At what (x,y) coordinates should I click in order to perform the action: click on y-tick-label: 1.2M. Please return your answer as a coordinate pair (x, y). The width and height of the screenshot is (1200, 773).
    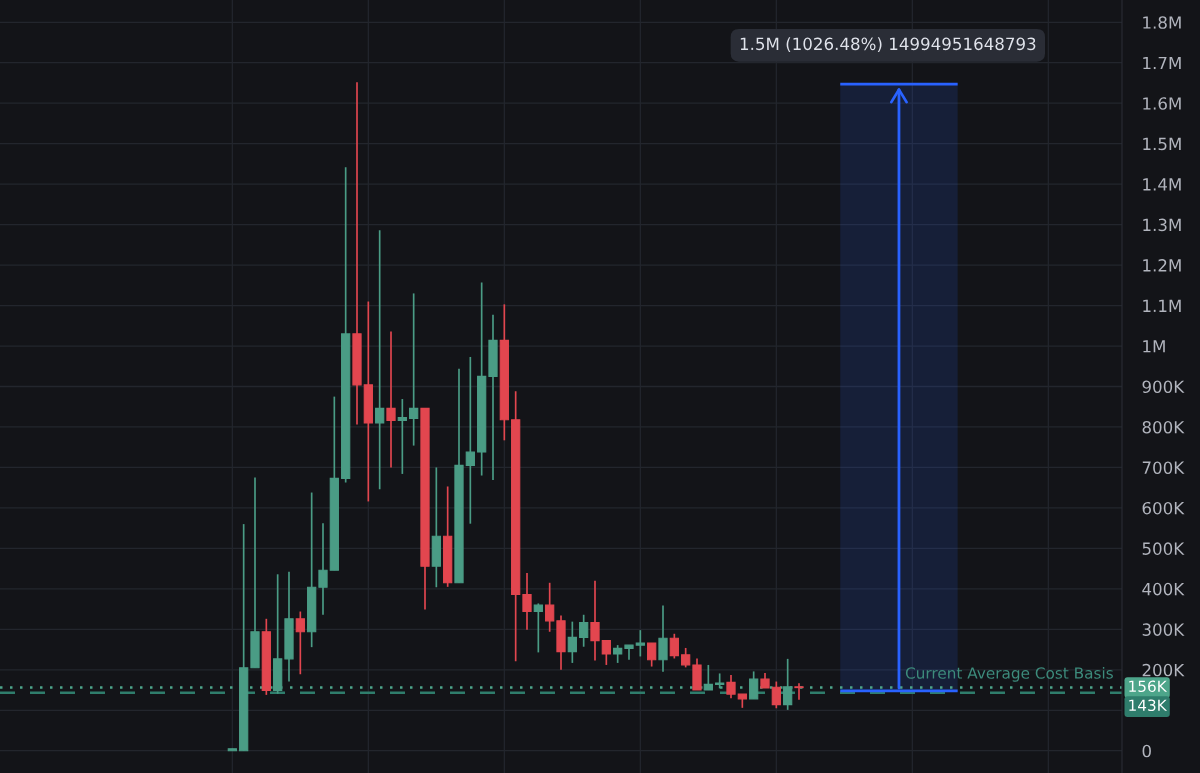
    Looking at the image, I should click on (1162, 265).